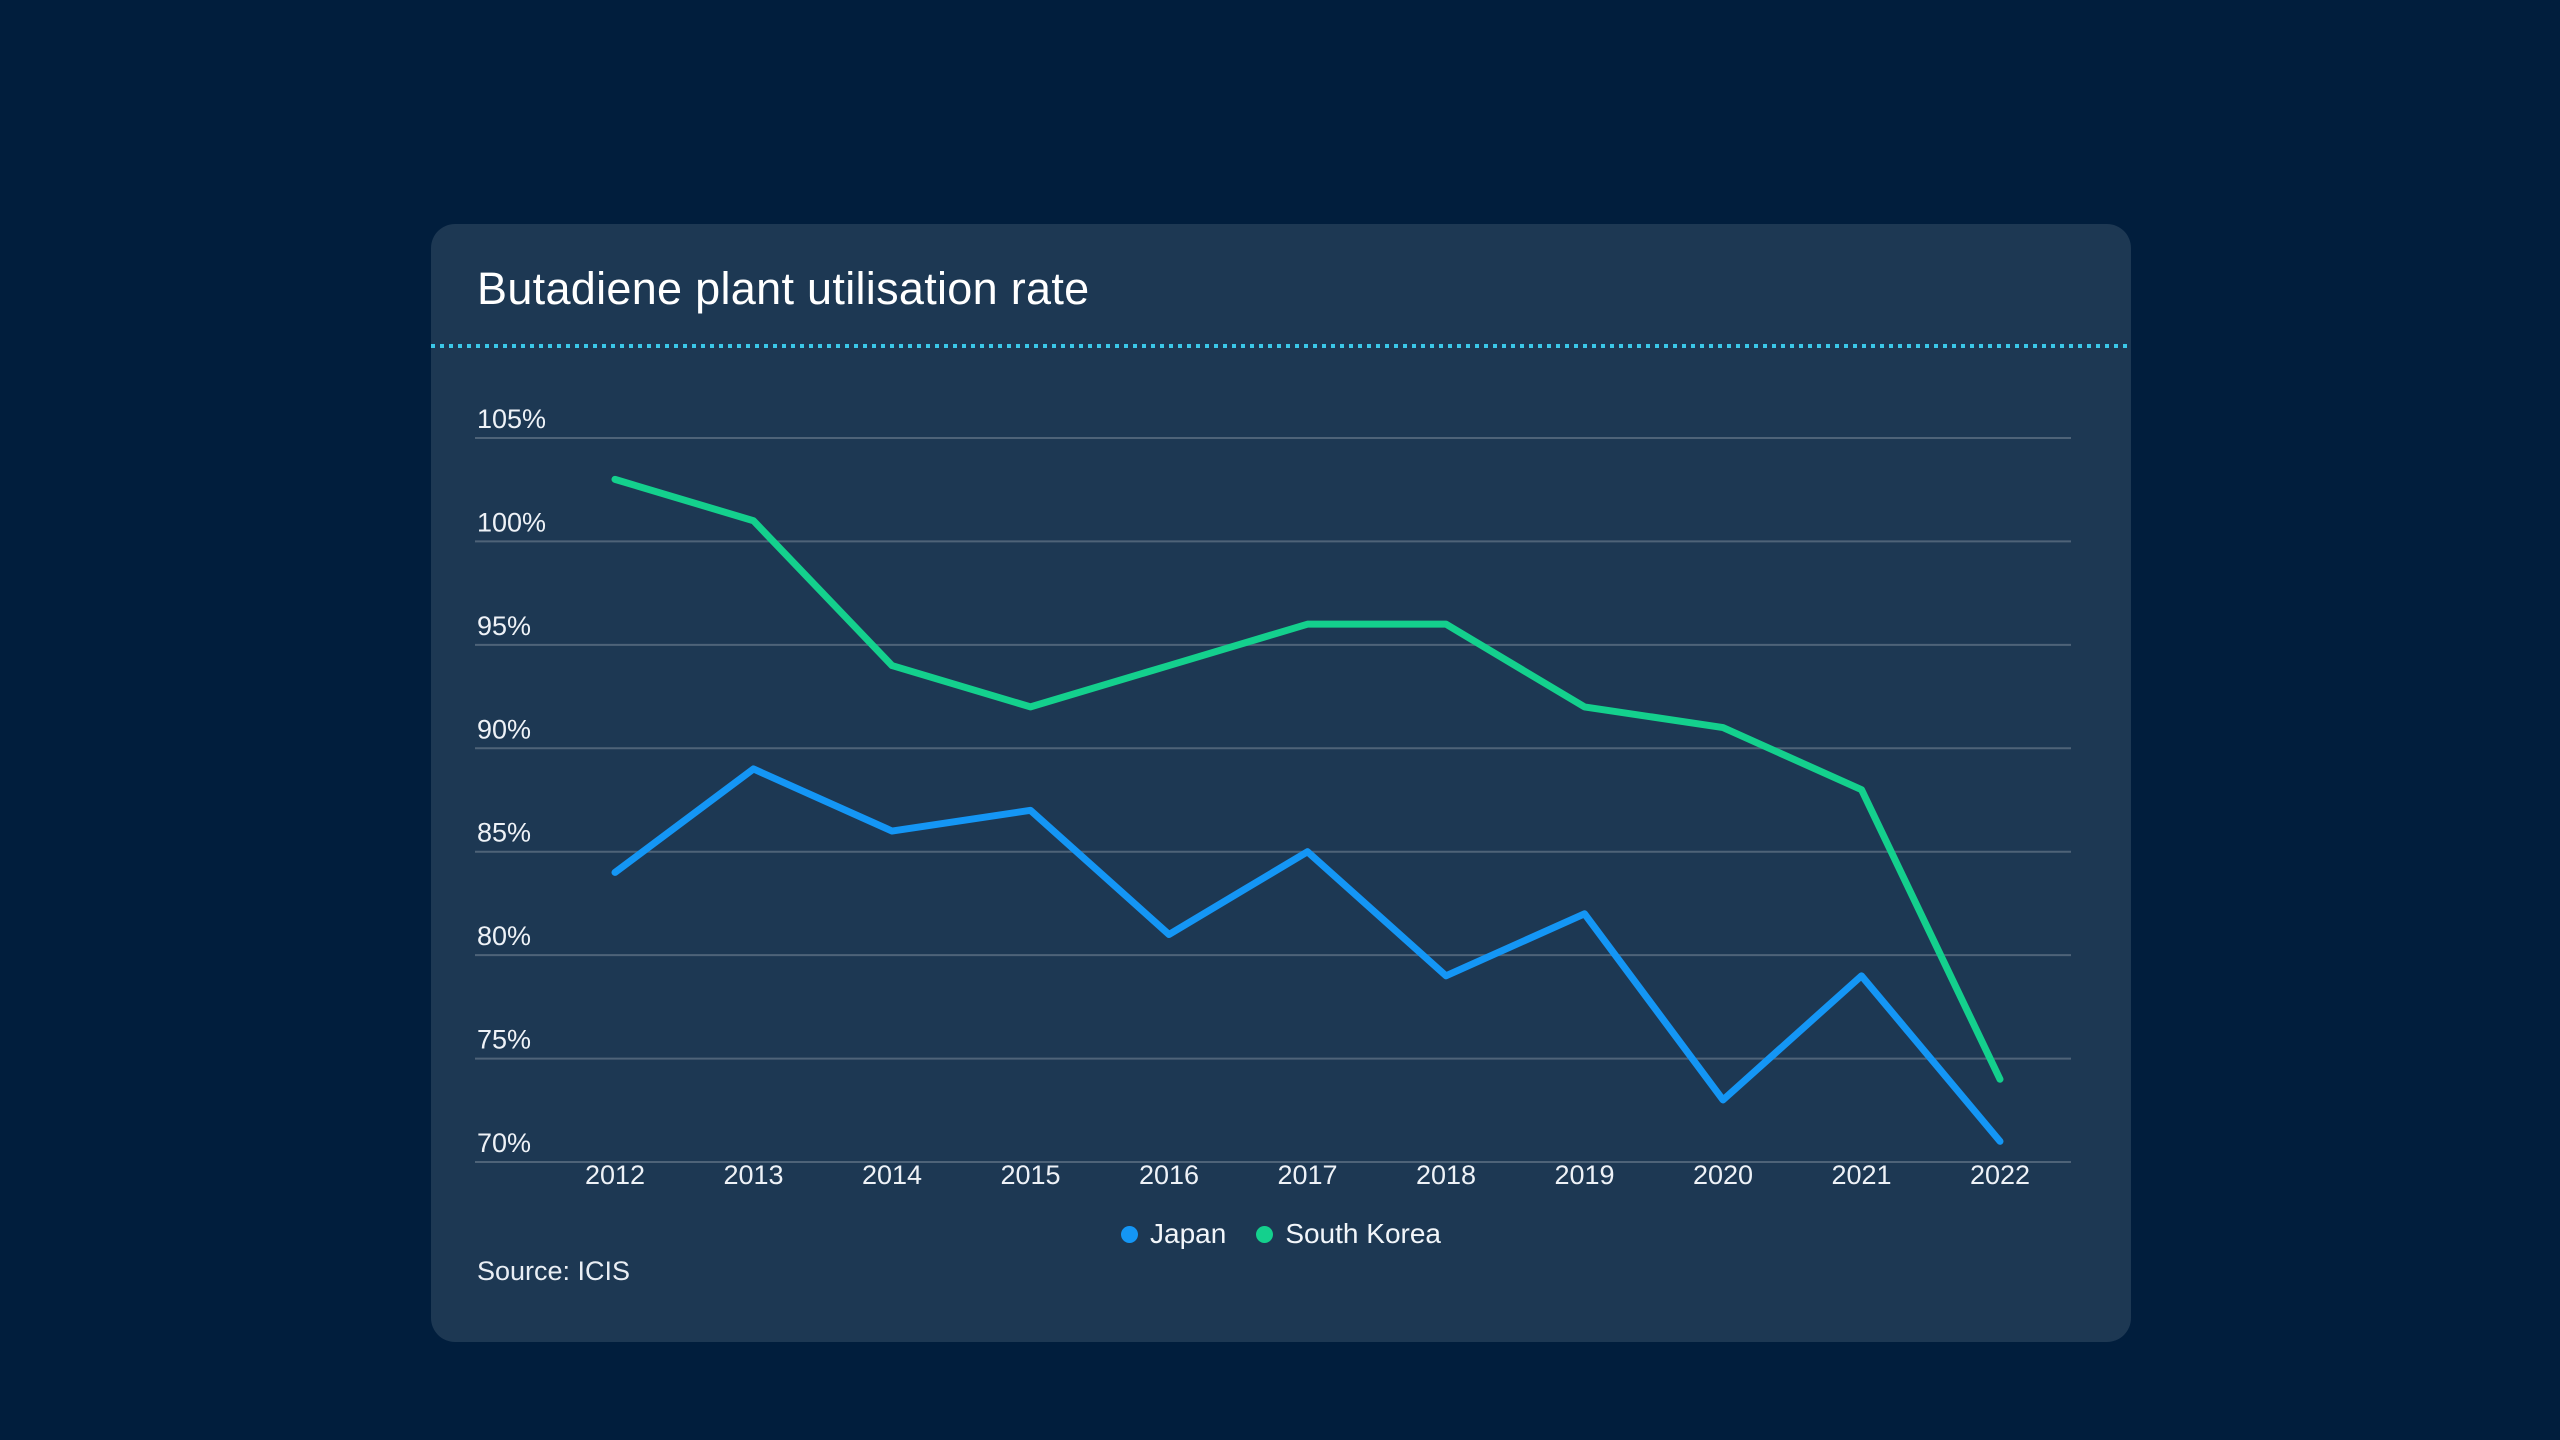 This screenshot has height=1440, width=2560. I want to click on y-tick-label: 80%, so click(504, 936).